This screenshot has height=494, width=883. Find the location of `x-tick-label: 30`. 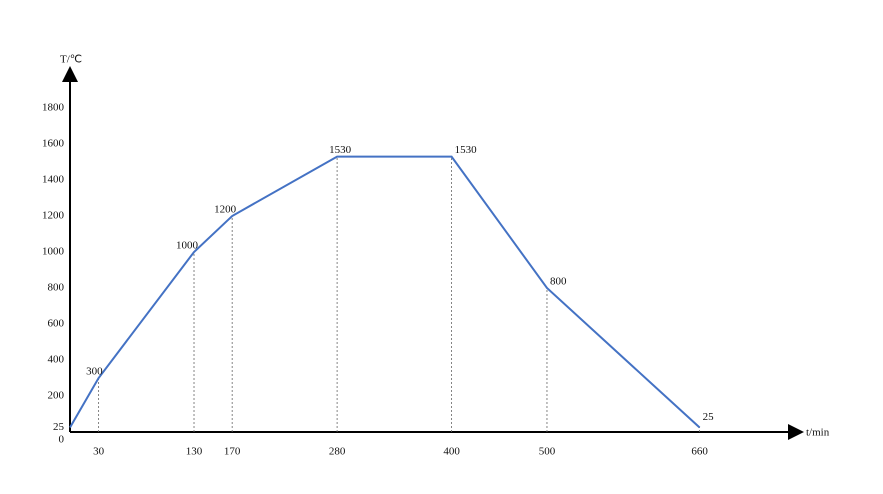

x-tick-label: 30 is located at coordinates (99, 452).